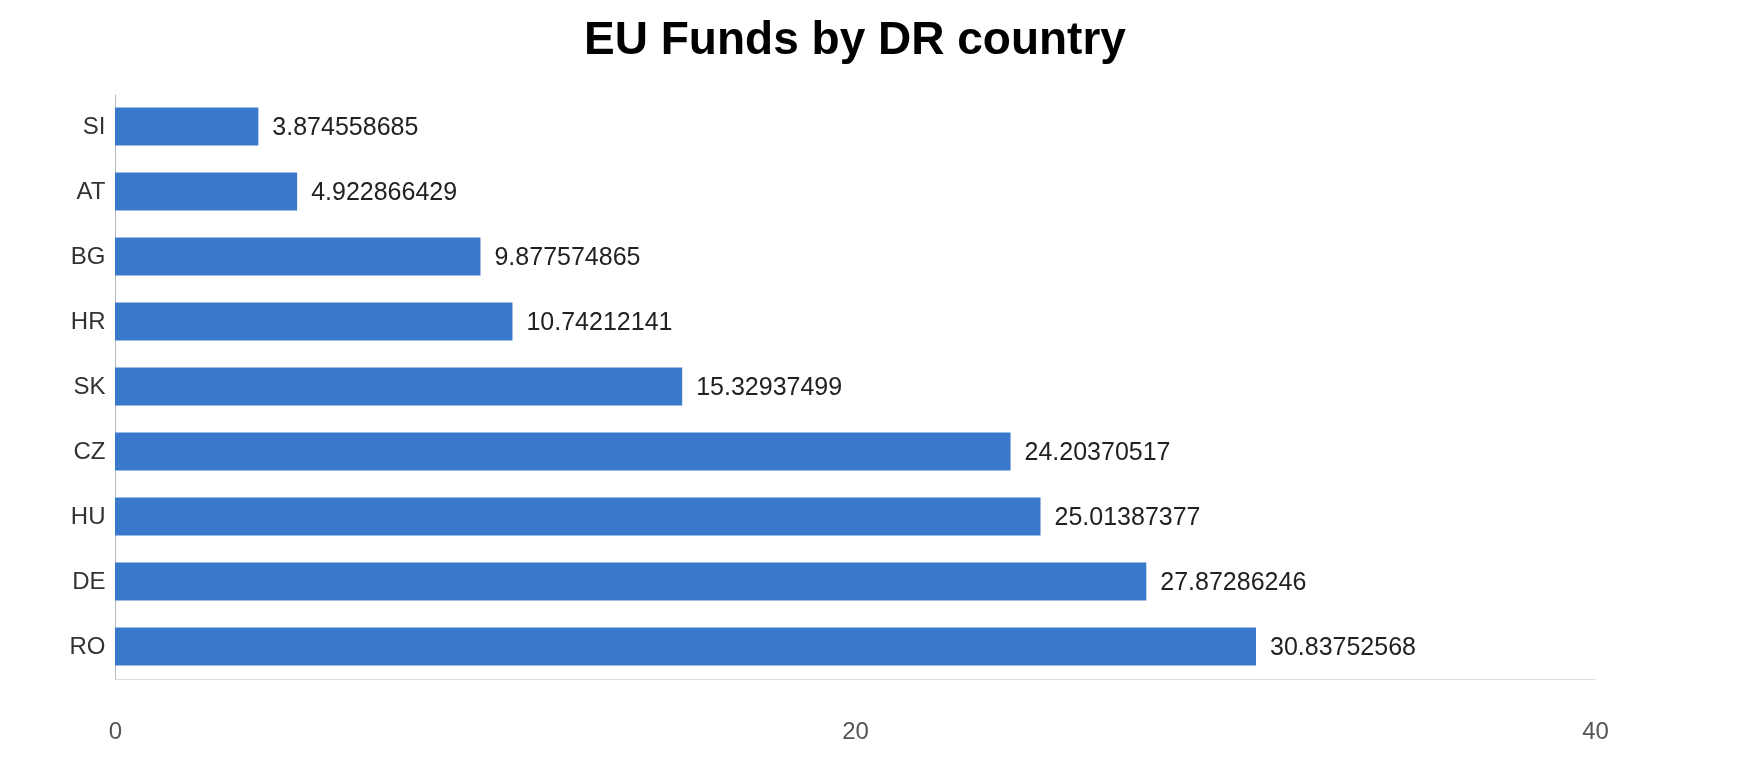  I want to click on data-label: 27.87286246, so click(1233, 580).